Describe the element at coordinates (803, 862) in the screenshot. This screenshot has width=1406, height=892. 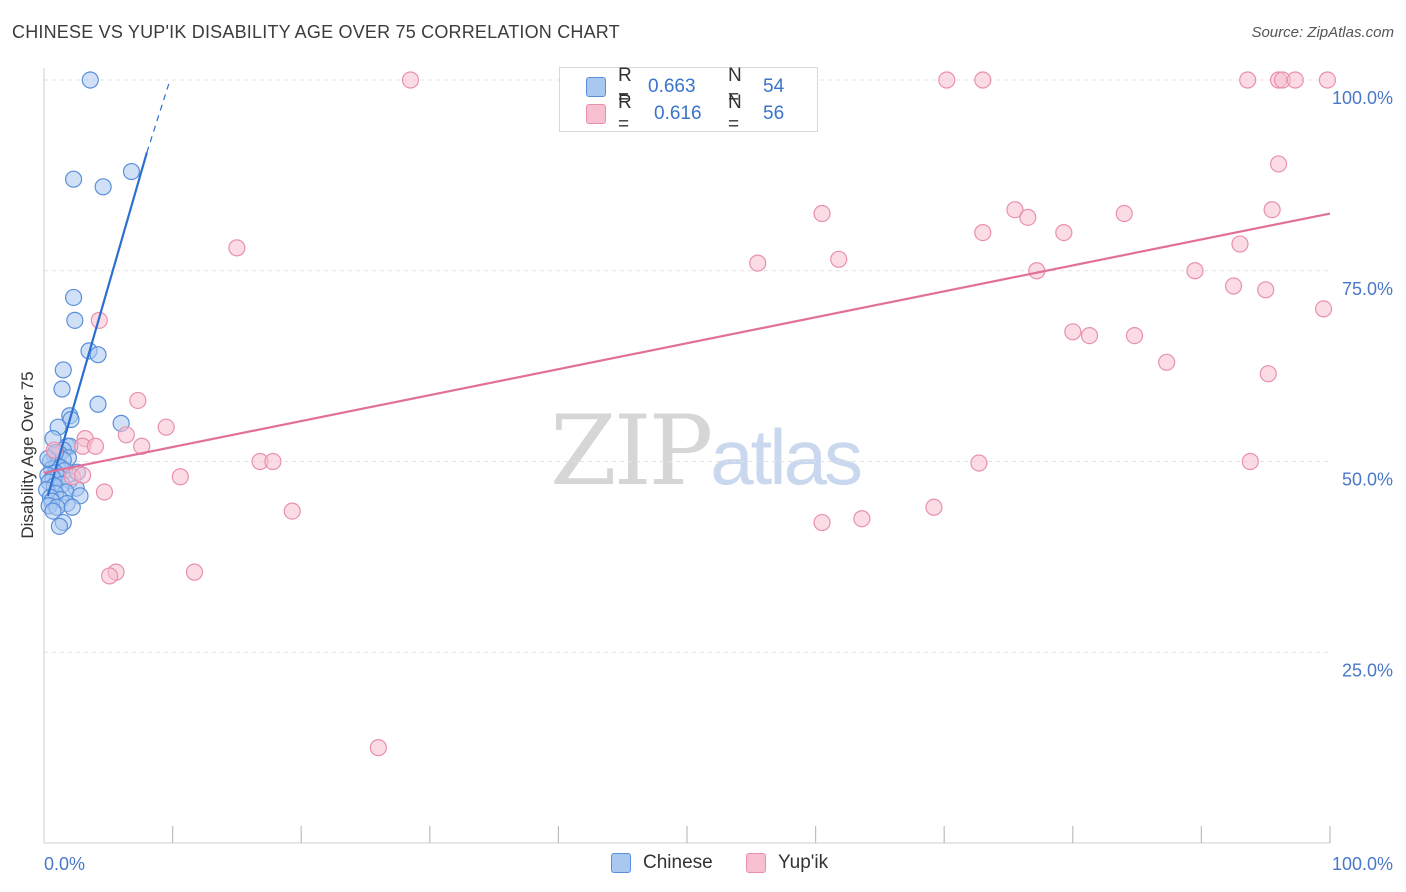
I see `legend-label-yupik: Yup'ik` at that location.